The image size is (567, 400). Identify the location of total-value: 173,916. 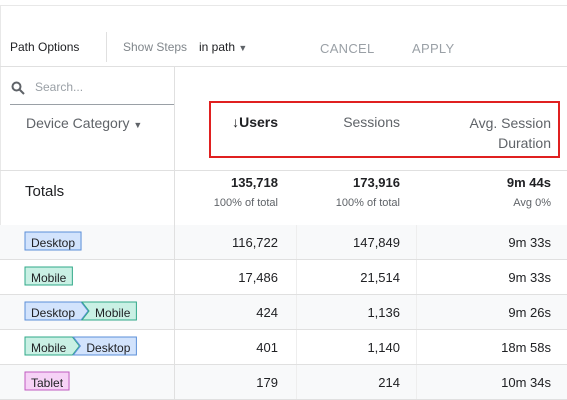
(376, 182).